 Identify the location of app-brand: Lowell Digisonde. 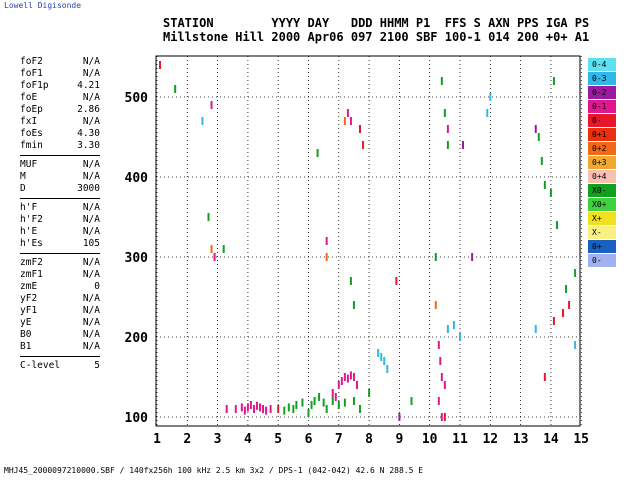
(43, 5).